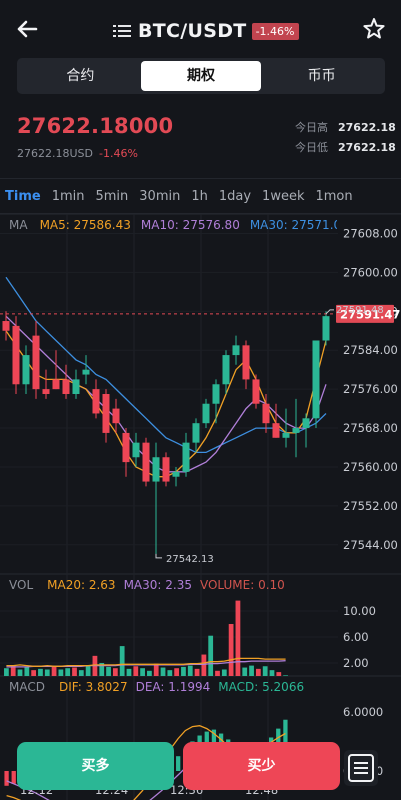 The height and width of the screenshot is (800, 401). I want to click on pair-selector: BTC/USDT -1.46%, so click(205, 31).